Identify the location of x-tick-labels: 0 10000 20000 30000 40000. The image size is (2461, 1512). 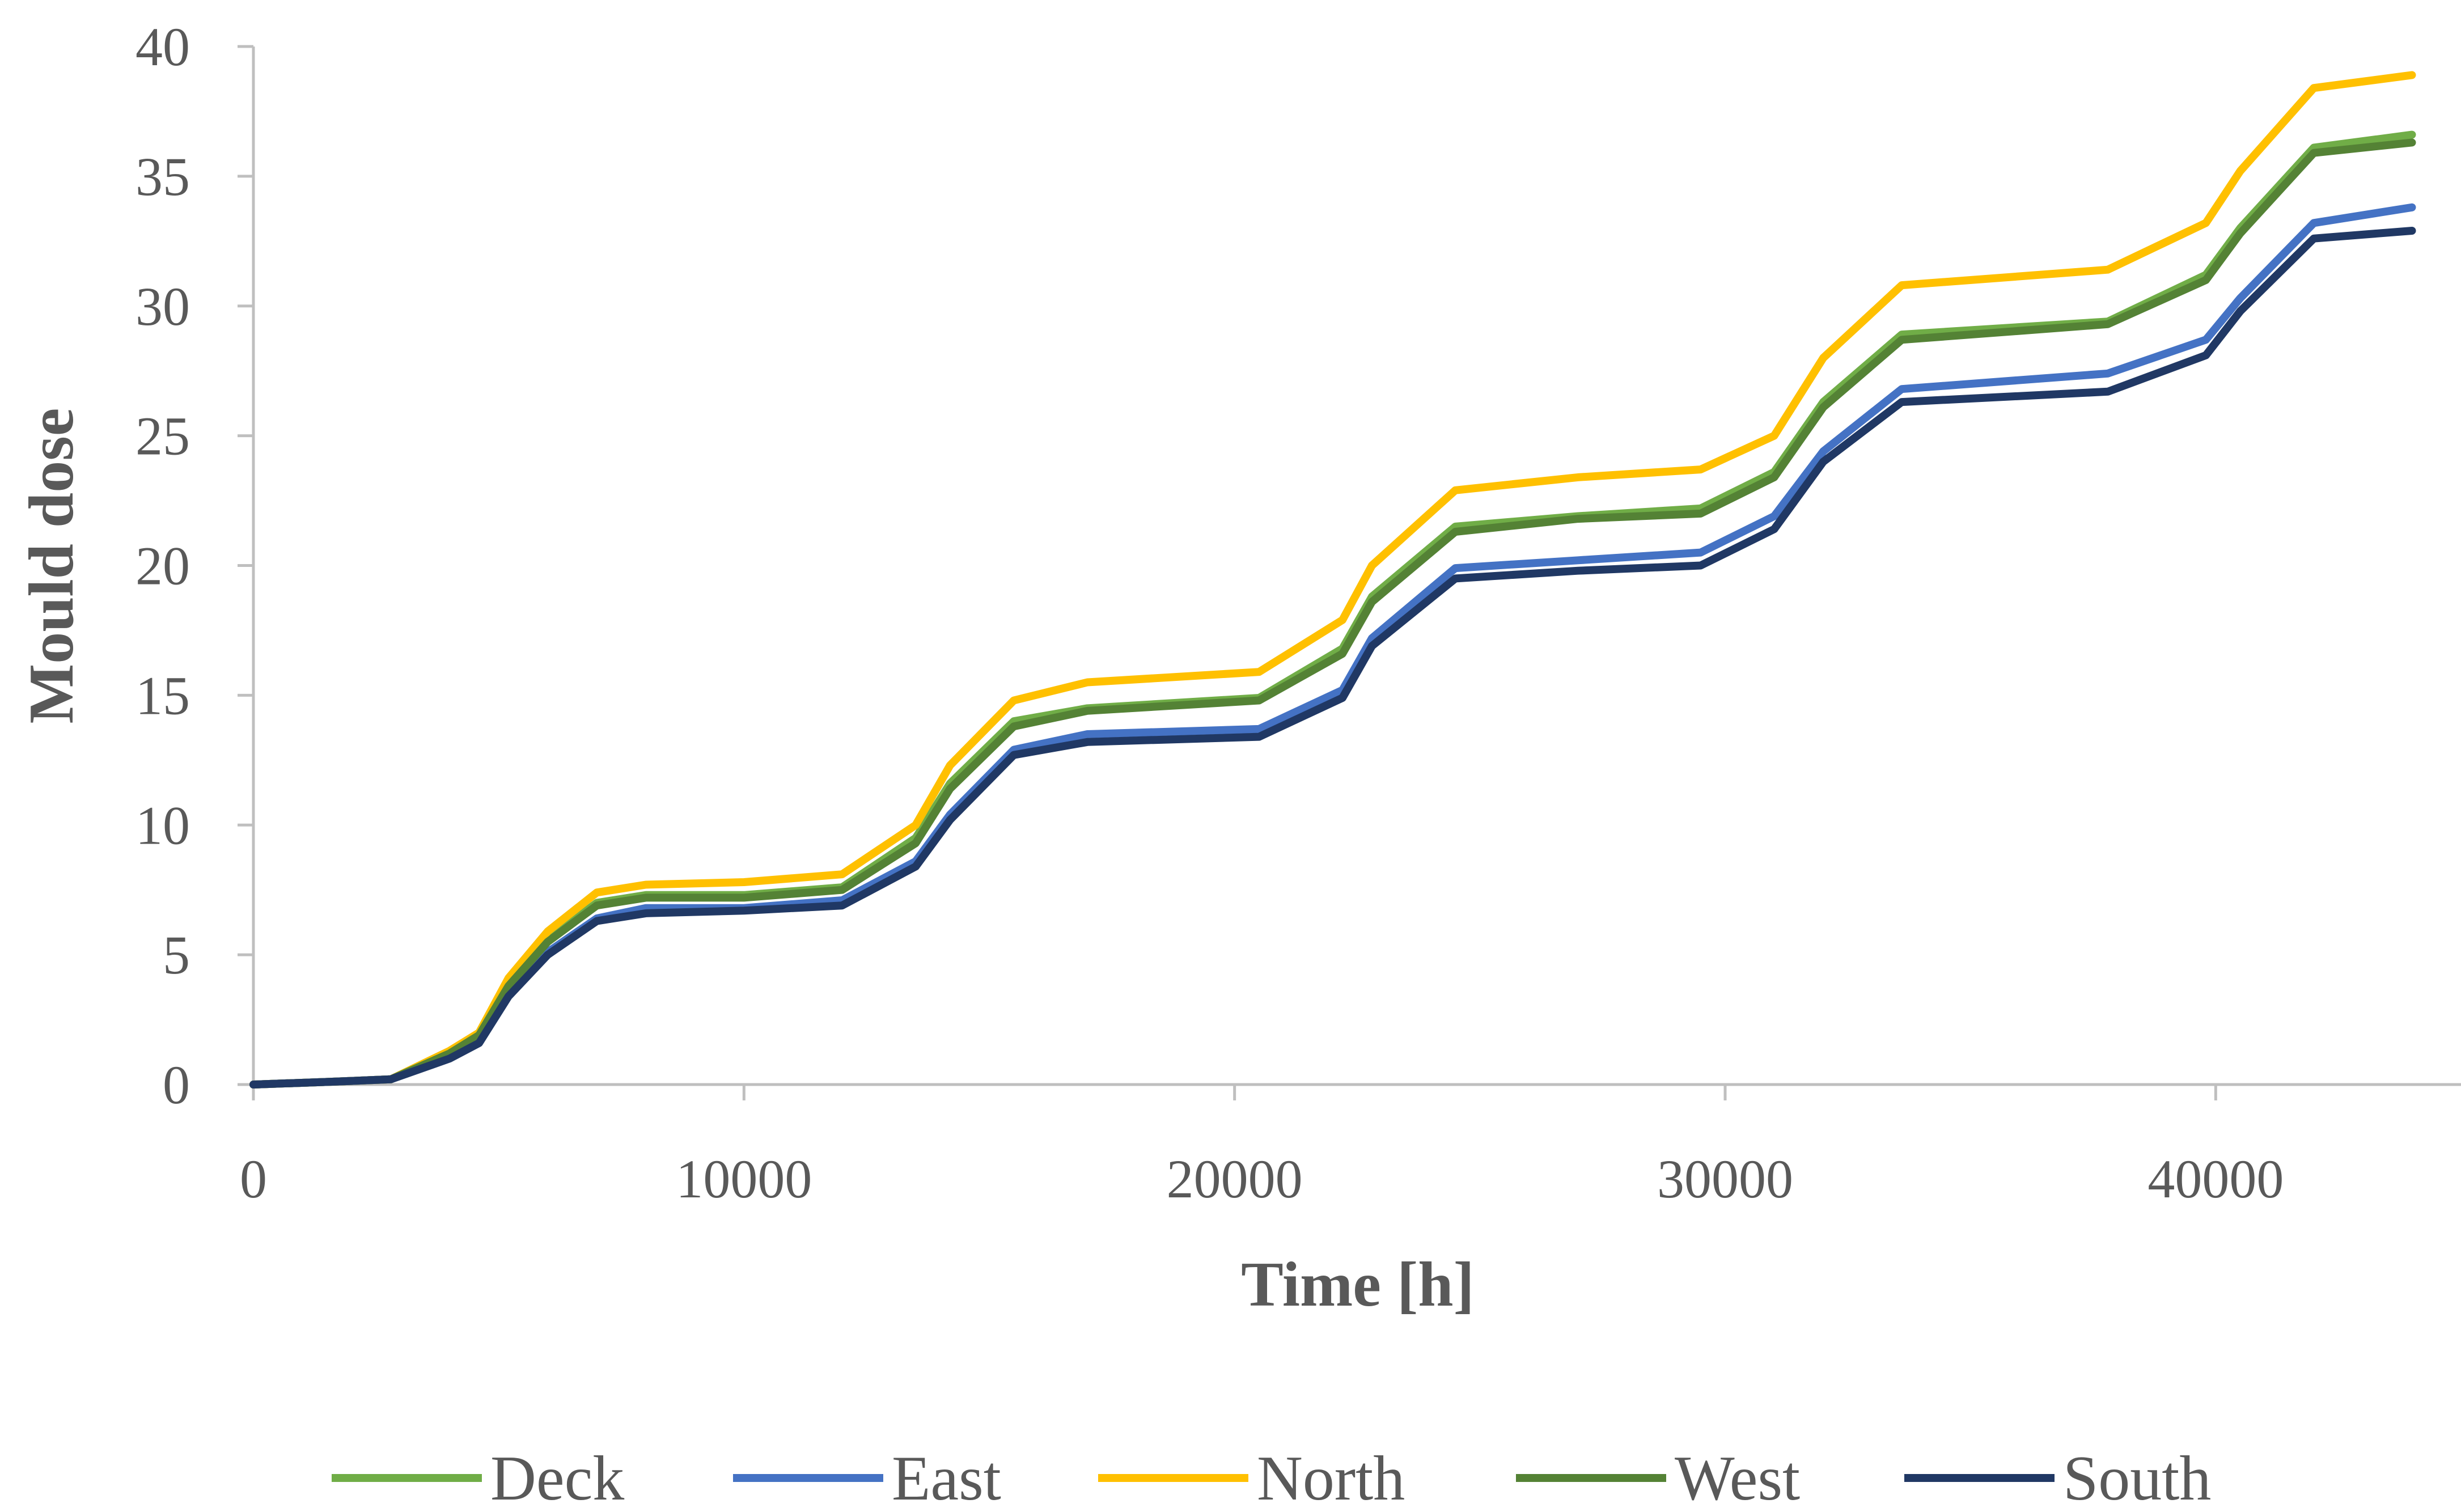
(1262, 1147).